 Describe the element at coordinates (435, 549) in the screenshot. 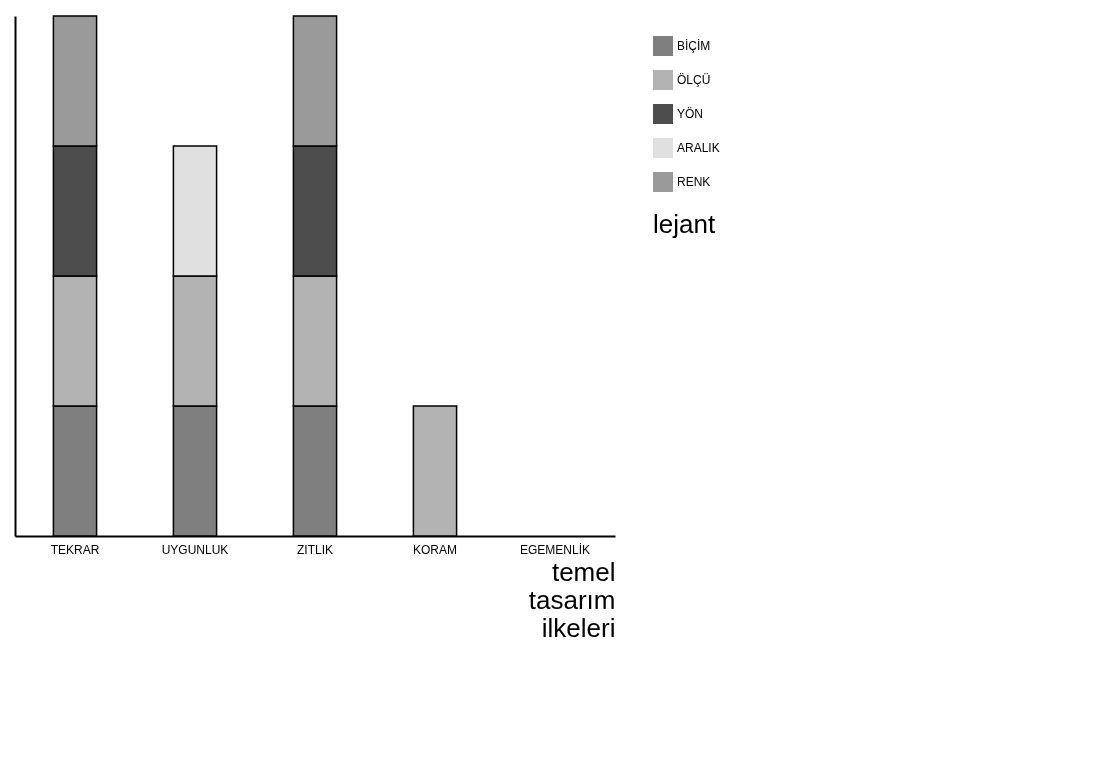

I see `x-tick-label: KORAM` at that location.